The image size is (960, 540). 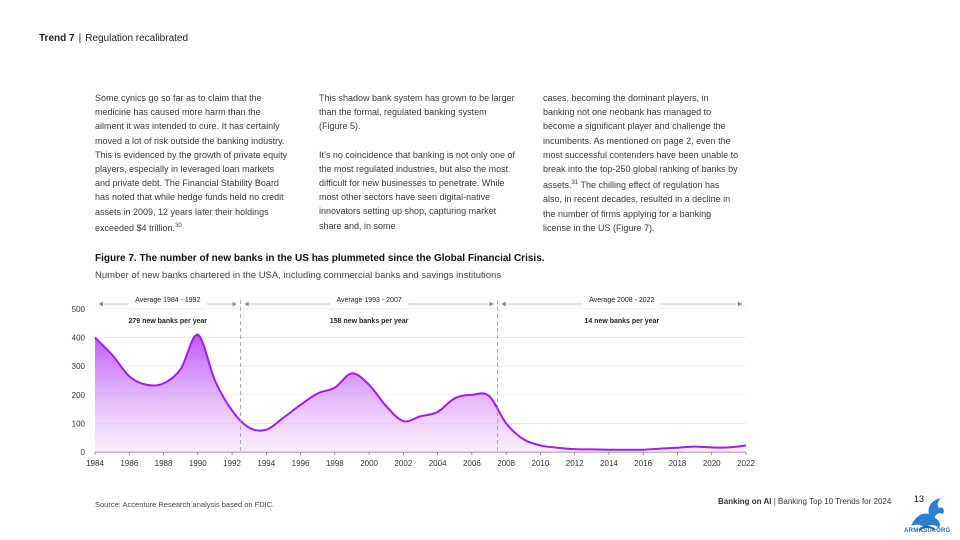 What do you see at coordinates (83, 452) in the screenshot?
I see `y-tick-label: 0` at bounding box center [83, 452].